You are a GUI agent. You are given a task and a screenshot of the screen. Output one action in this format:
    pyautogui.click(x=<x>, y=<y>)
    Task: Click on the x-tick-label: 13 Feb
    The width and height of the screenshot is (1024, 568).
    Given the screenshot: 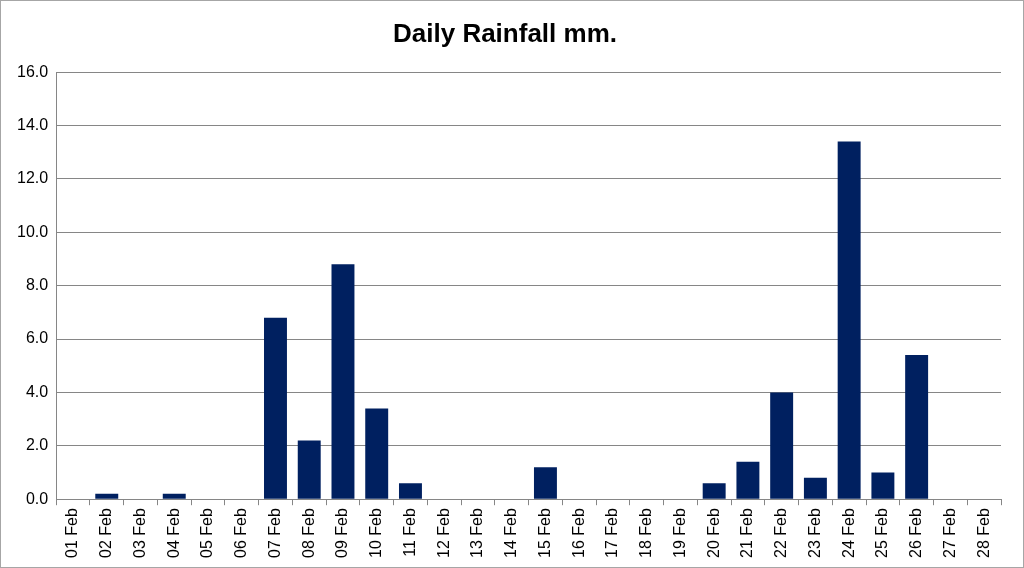 What is the action you would take?
    pyautogui.click(x=477, y=533)
    